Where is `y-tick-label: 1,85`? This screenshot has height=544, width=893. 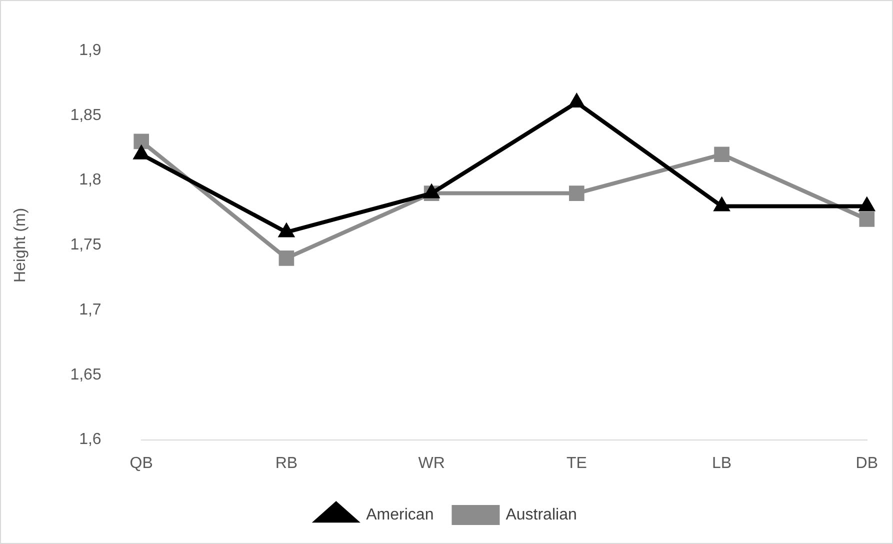 y-tick-label: 1,85 is located at coordinates (86, 115).